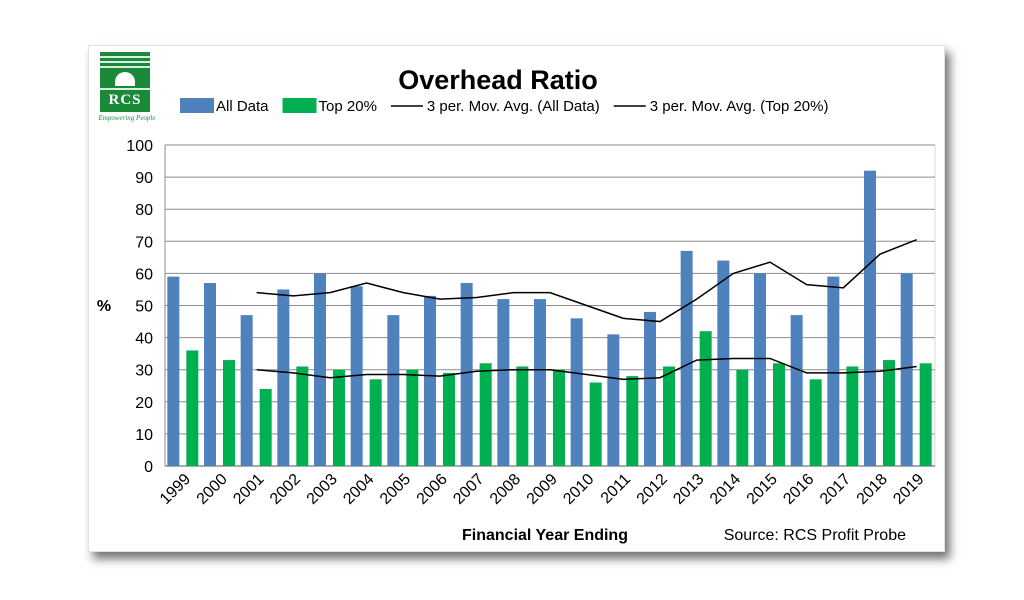 The image size is (1024, 600). What do you see at coordinates (835, 489) in the screenshot?
I see `x-tick-label: 2017` at bounding box center [835, 489].